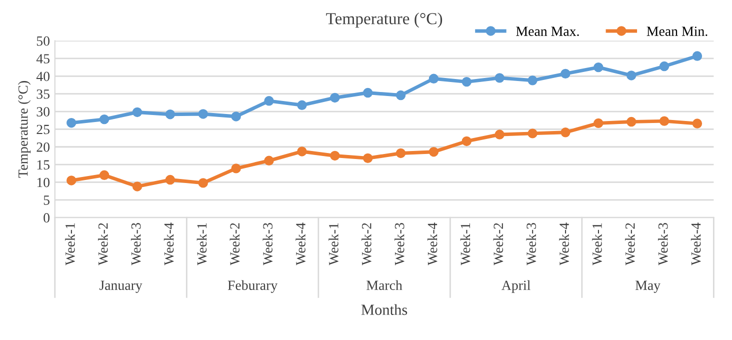  Describe the element at coordinates (43, 59) in the screenshot. I see `y-tick-label: 45` at that location.